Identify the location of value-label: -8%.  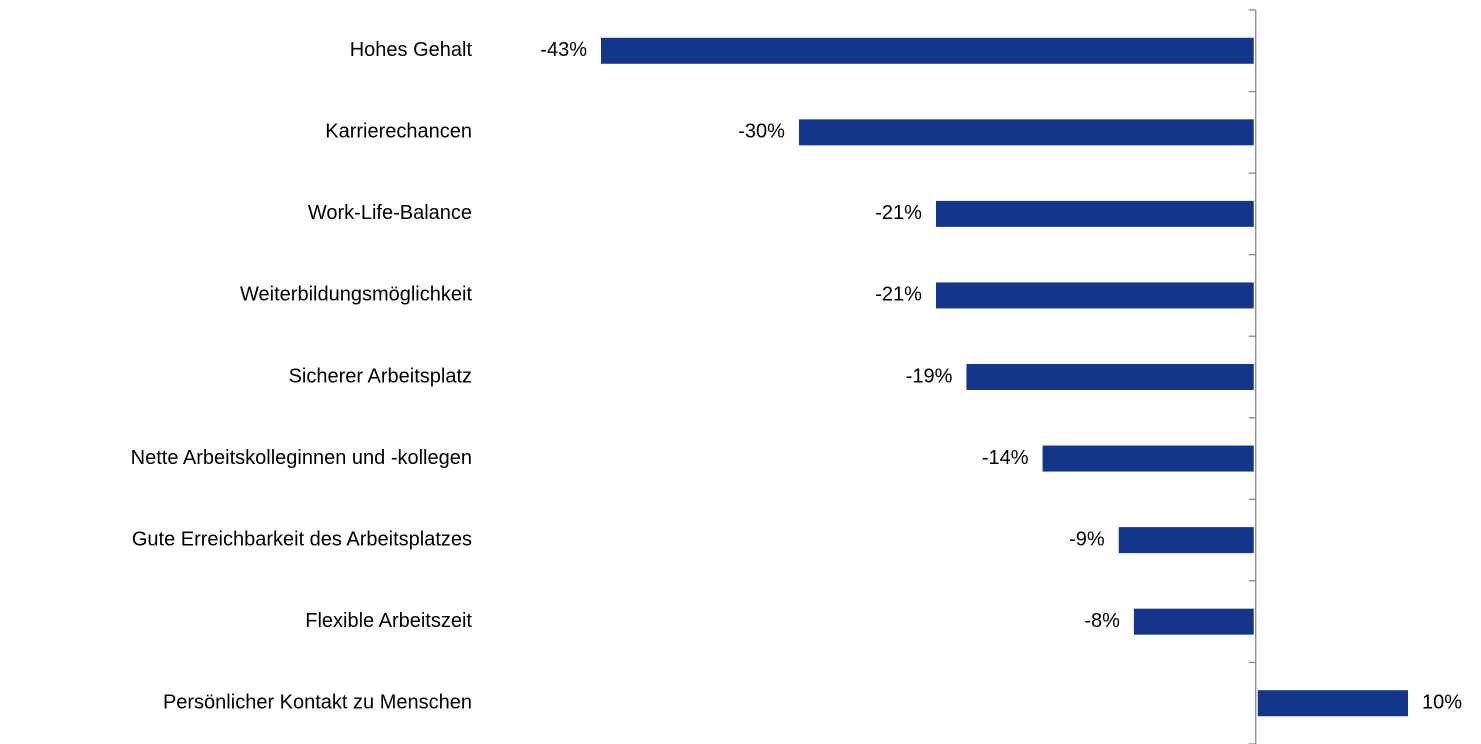
(1102, 621).